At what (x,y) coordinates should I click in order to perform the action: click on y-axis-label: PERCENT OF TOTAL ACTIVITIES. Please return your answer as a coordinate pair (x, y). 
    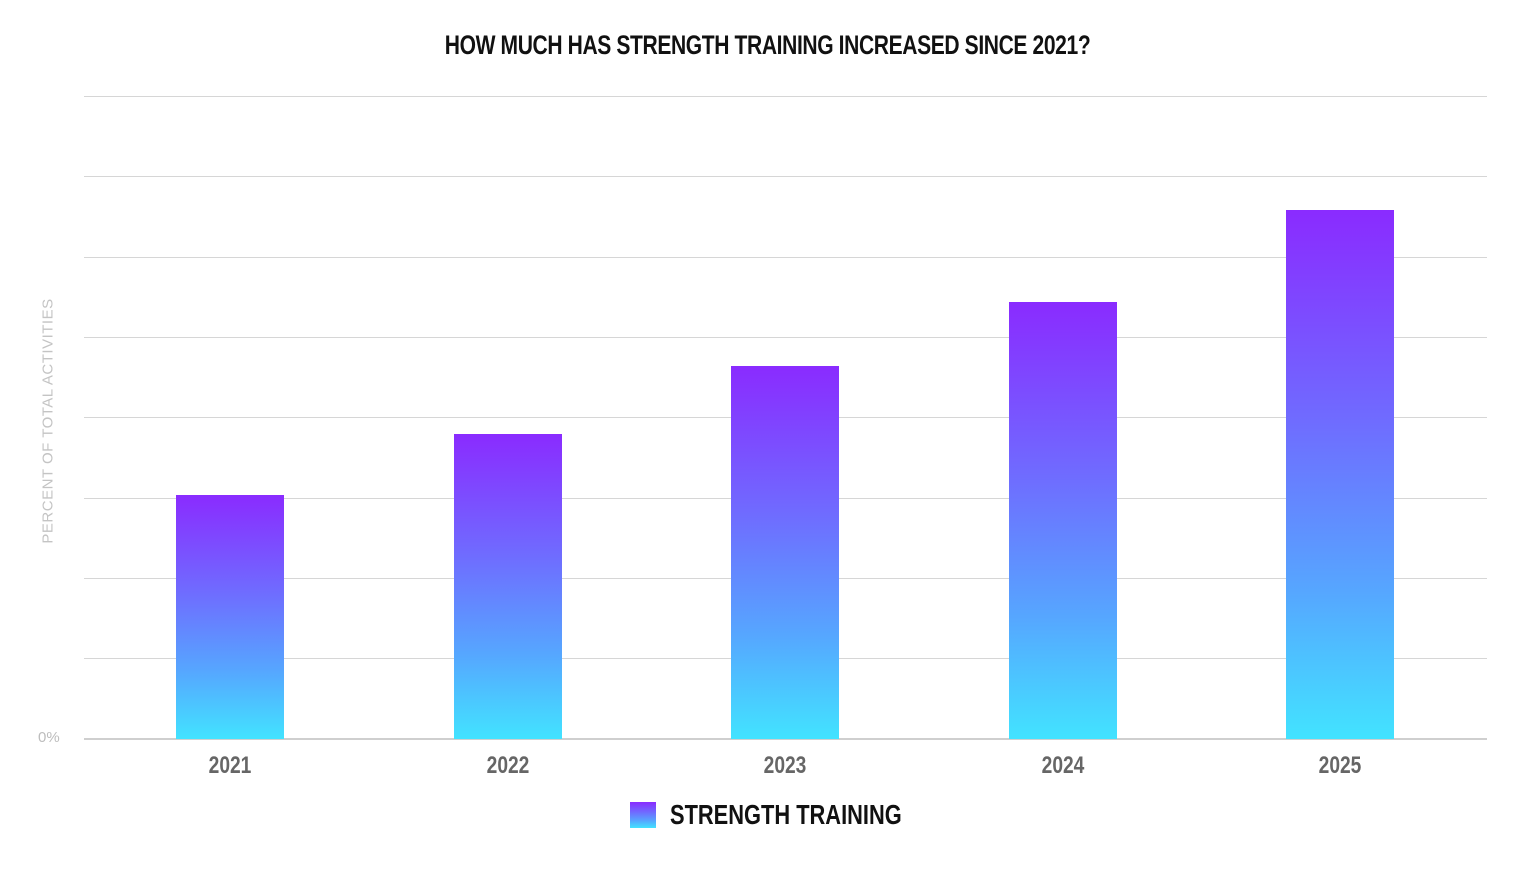
    Looking at the image, I should click on (48, 421).